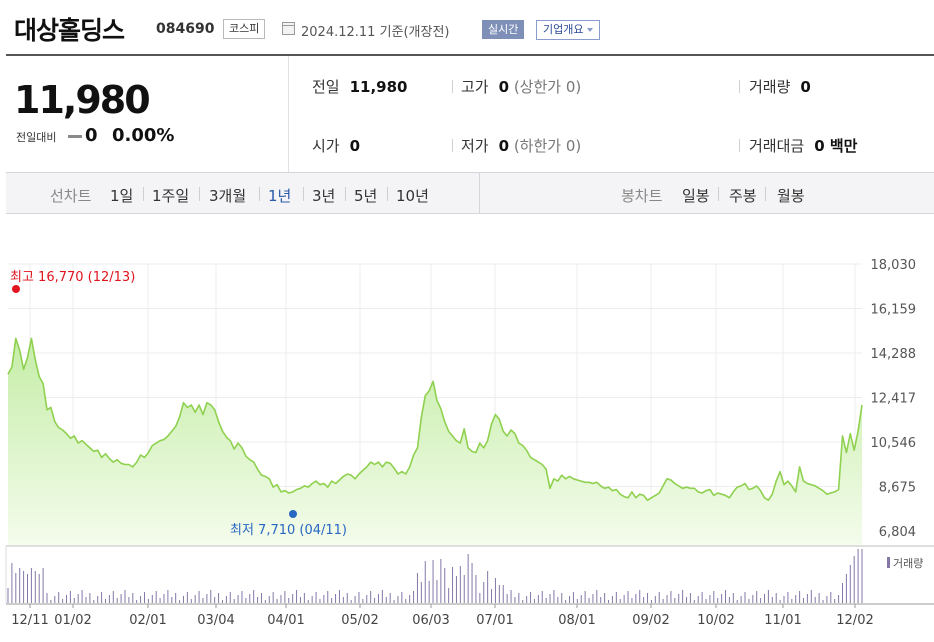  I want to click on trade-amount: 거래대금 0 백만, so click(803, 145).